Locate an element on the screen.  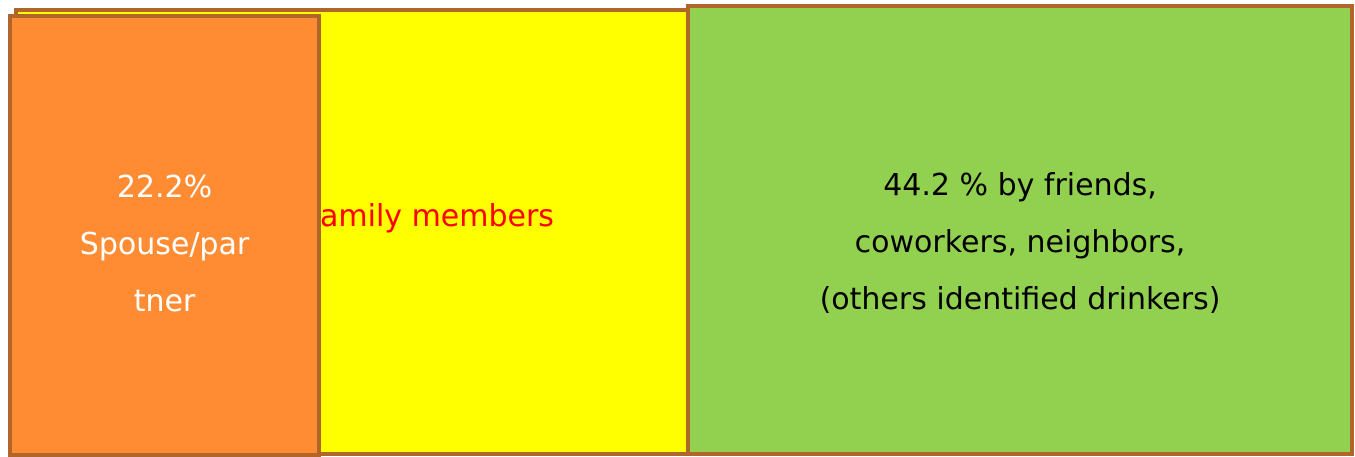
friends-label: coworkers, neighbors, is located at coordinates (1020, 242).